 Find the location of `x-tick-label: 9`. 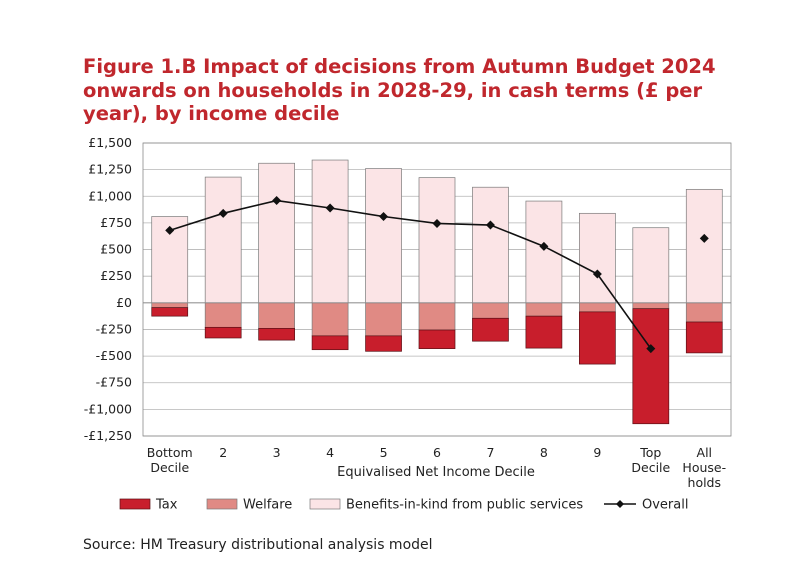

x-tick-label: 9 is located at coordinates (597, 452).